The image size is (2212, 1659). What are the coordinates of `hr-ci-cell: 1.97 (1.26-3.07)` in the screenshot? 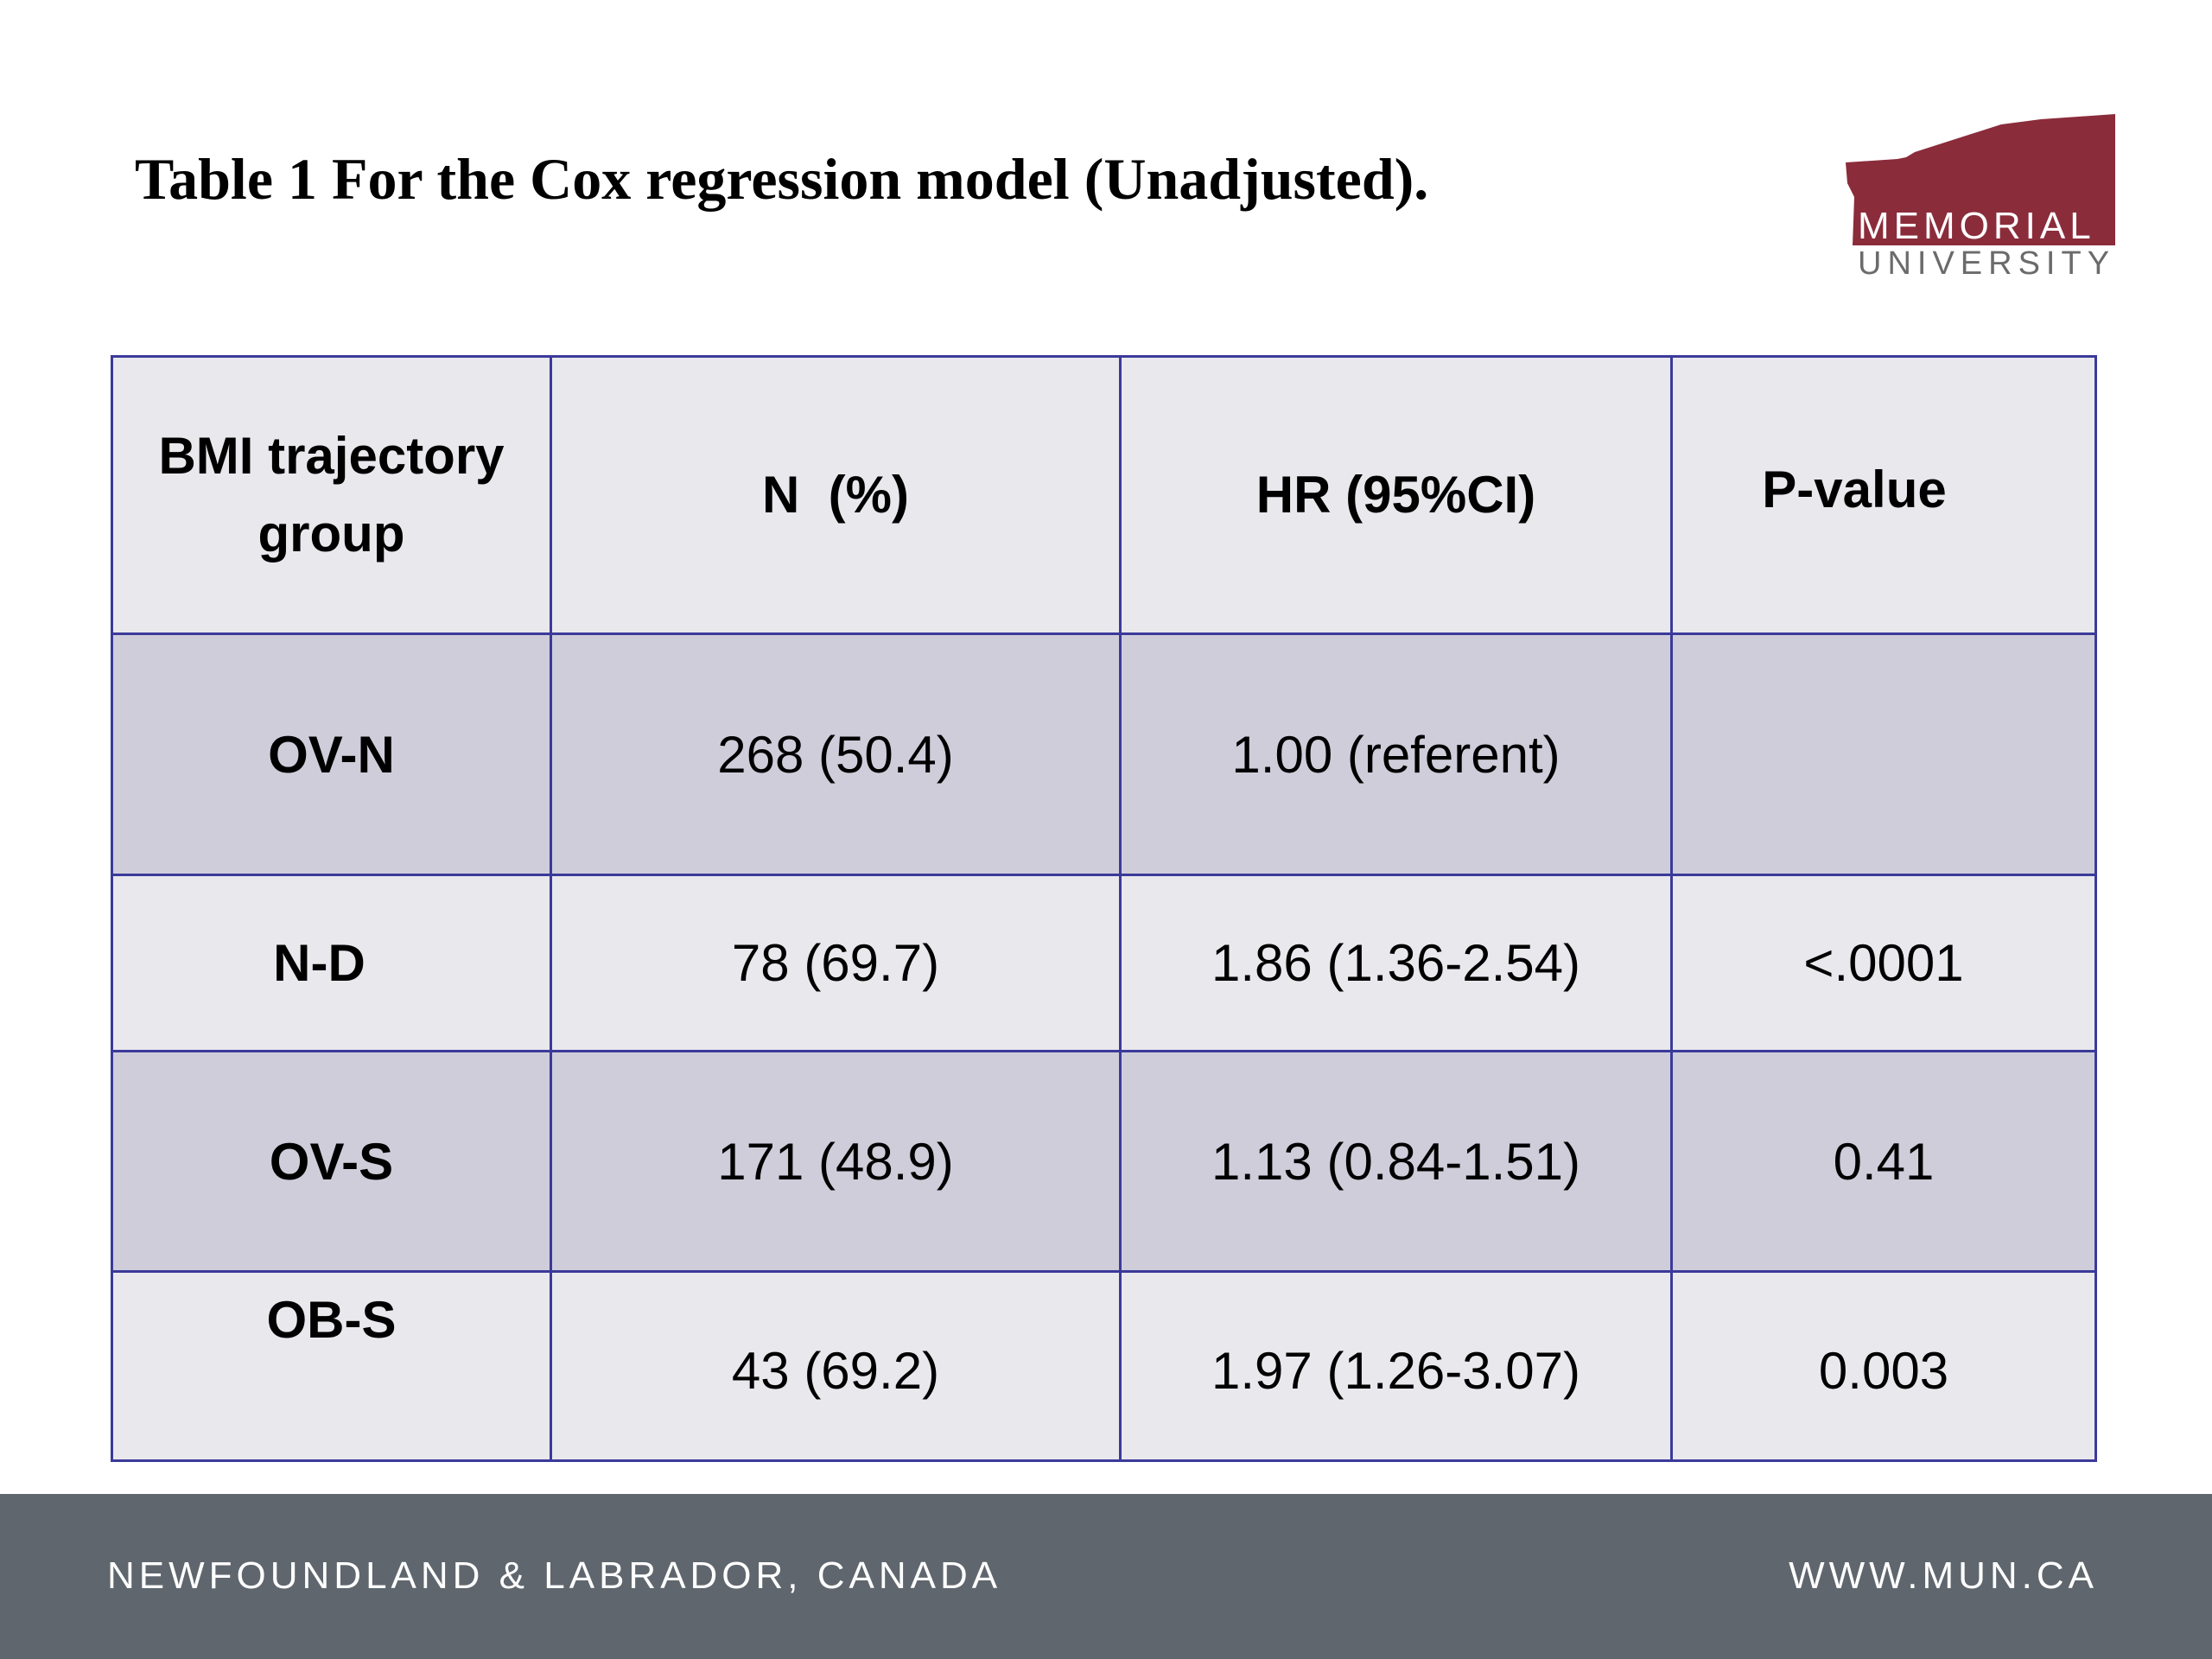 It's located at (1396, 1366).